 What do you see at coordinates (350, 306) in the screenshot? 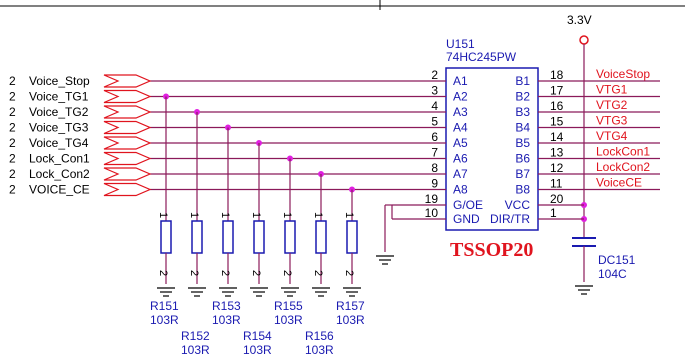
I see `resistor-ref: R157` at bounding box center [350, 306].